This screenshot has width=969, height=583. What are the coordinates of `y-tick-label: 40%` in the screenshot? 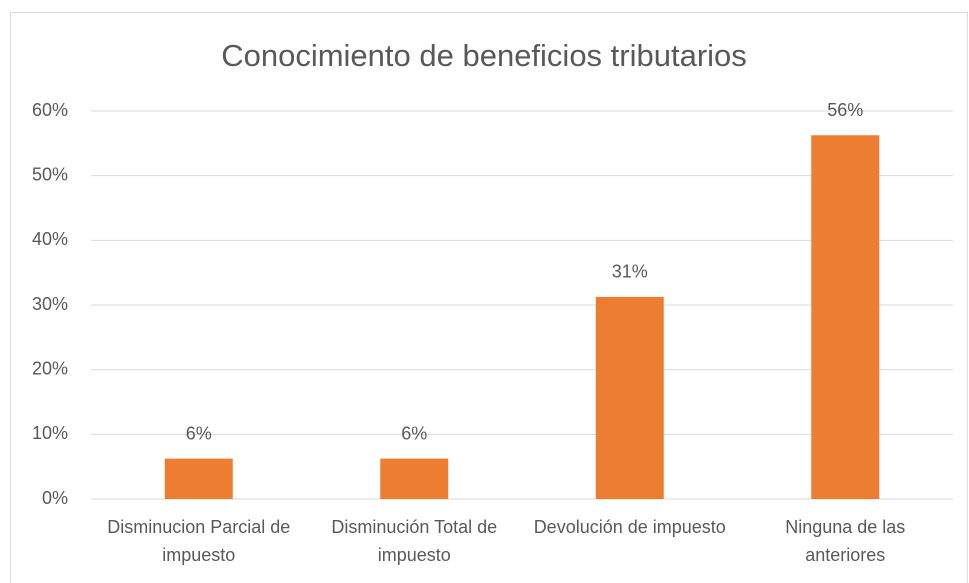 It's located at (50, 239).